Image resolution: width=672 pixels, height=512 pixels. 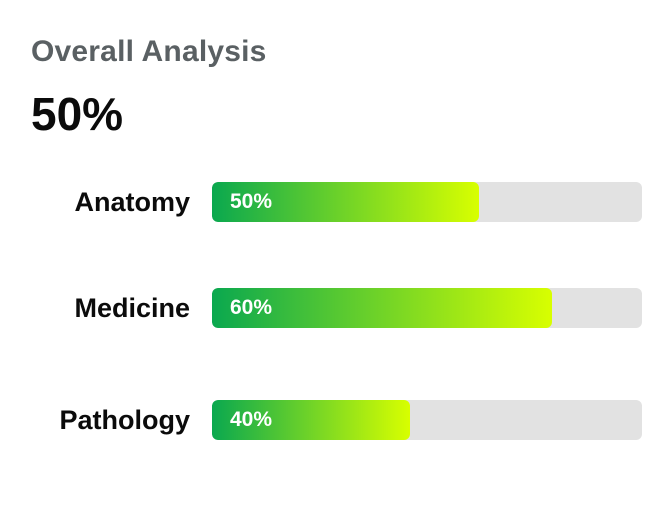 What do you see at coordinates (124, 420) in the screenshot?
I see `subject-label: Pathology` at bounding box center [124, 420].